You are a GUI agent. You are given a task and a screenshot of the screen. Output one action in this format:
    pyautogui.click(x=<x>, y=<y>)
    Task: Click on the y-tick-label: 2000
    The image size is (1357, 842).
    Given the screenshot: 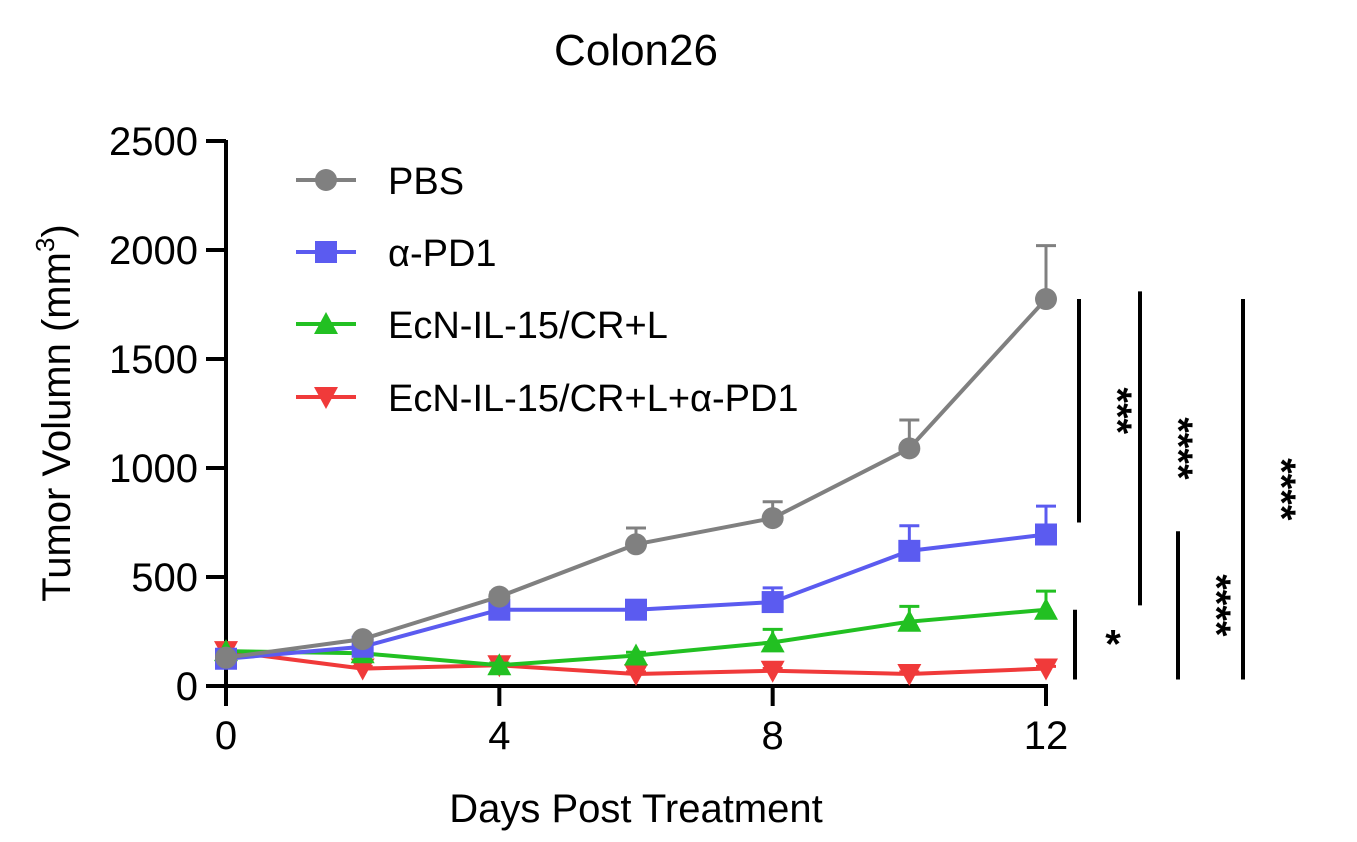 What is the action you would take?
    pyautogui.click(x=153, y=251)
    